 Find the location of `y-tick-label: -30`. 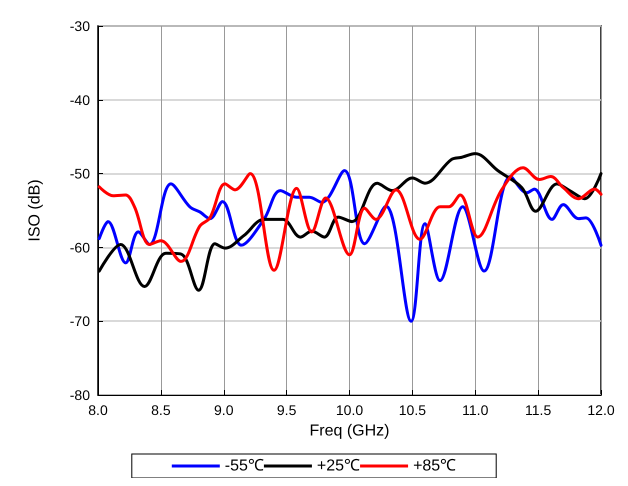

y-tick-label: -30 is located at coordinates (80, 26).